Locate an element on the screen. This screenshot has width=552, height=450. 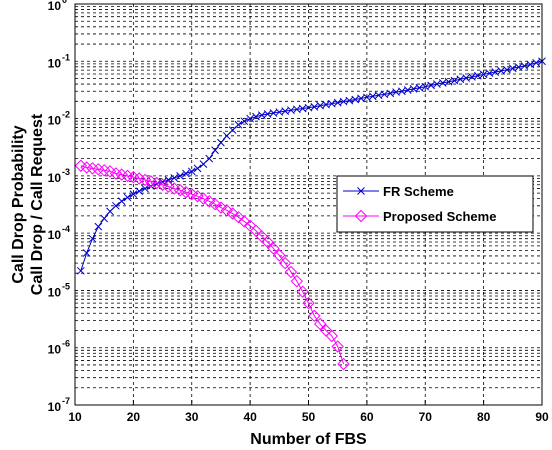
y-tick-exponent: 0 is located at coordinates (64, 2).